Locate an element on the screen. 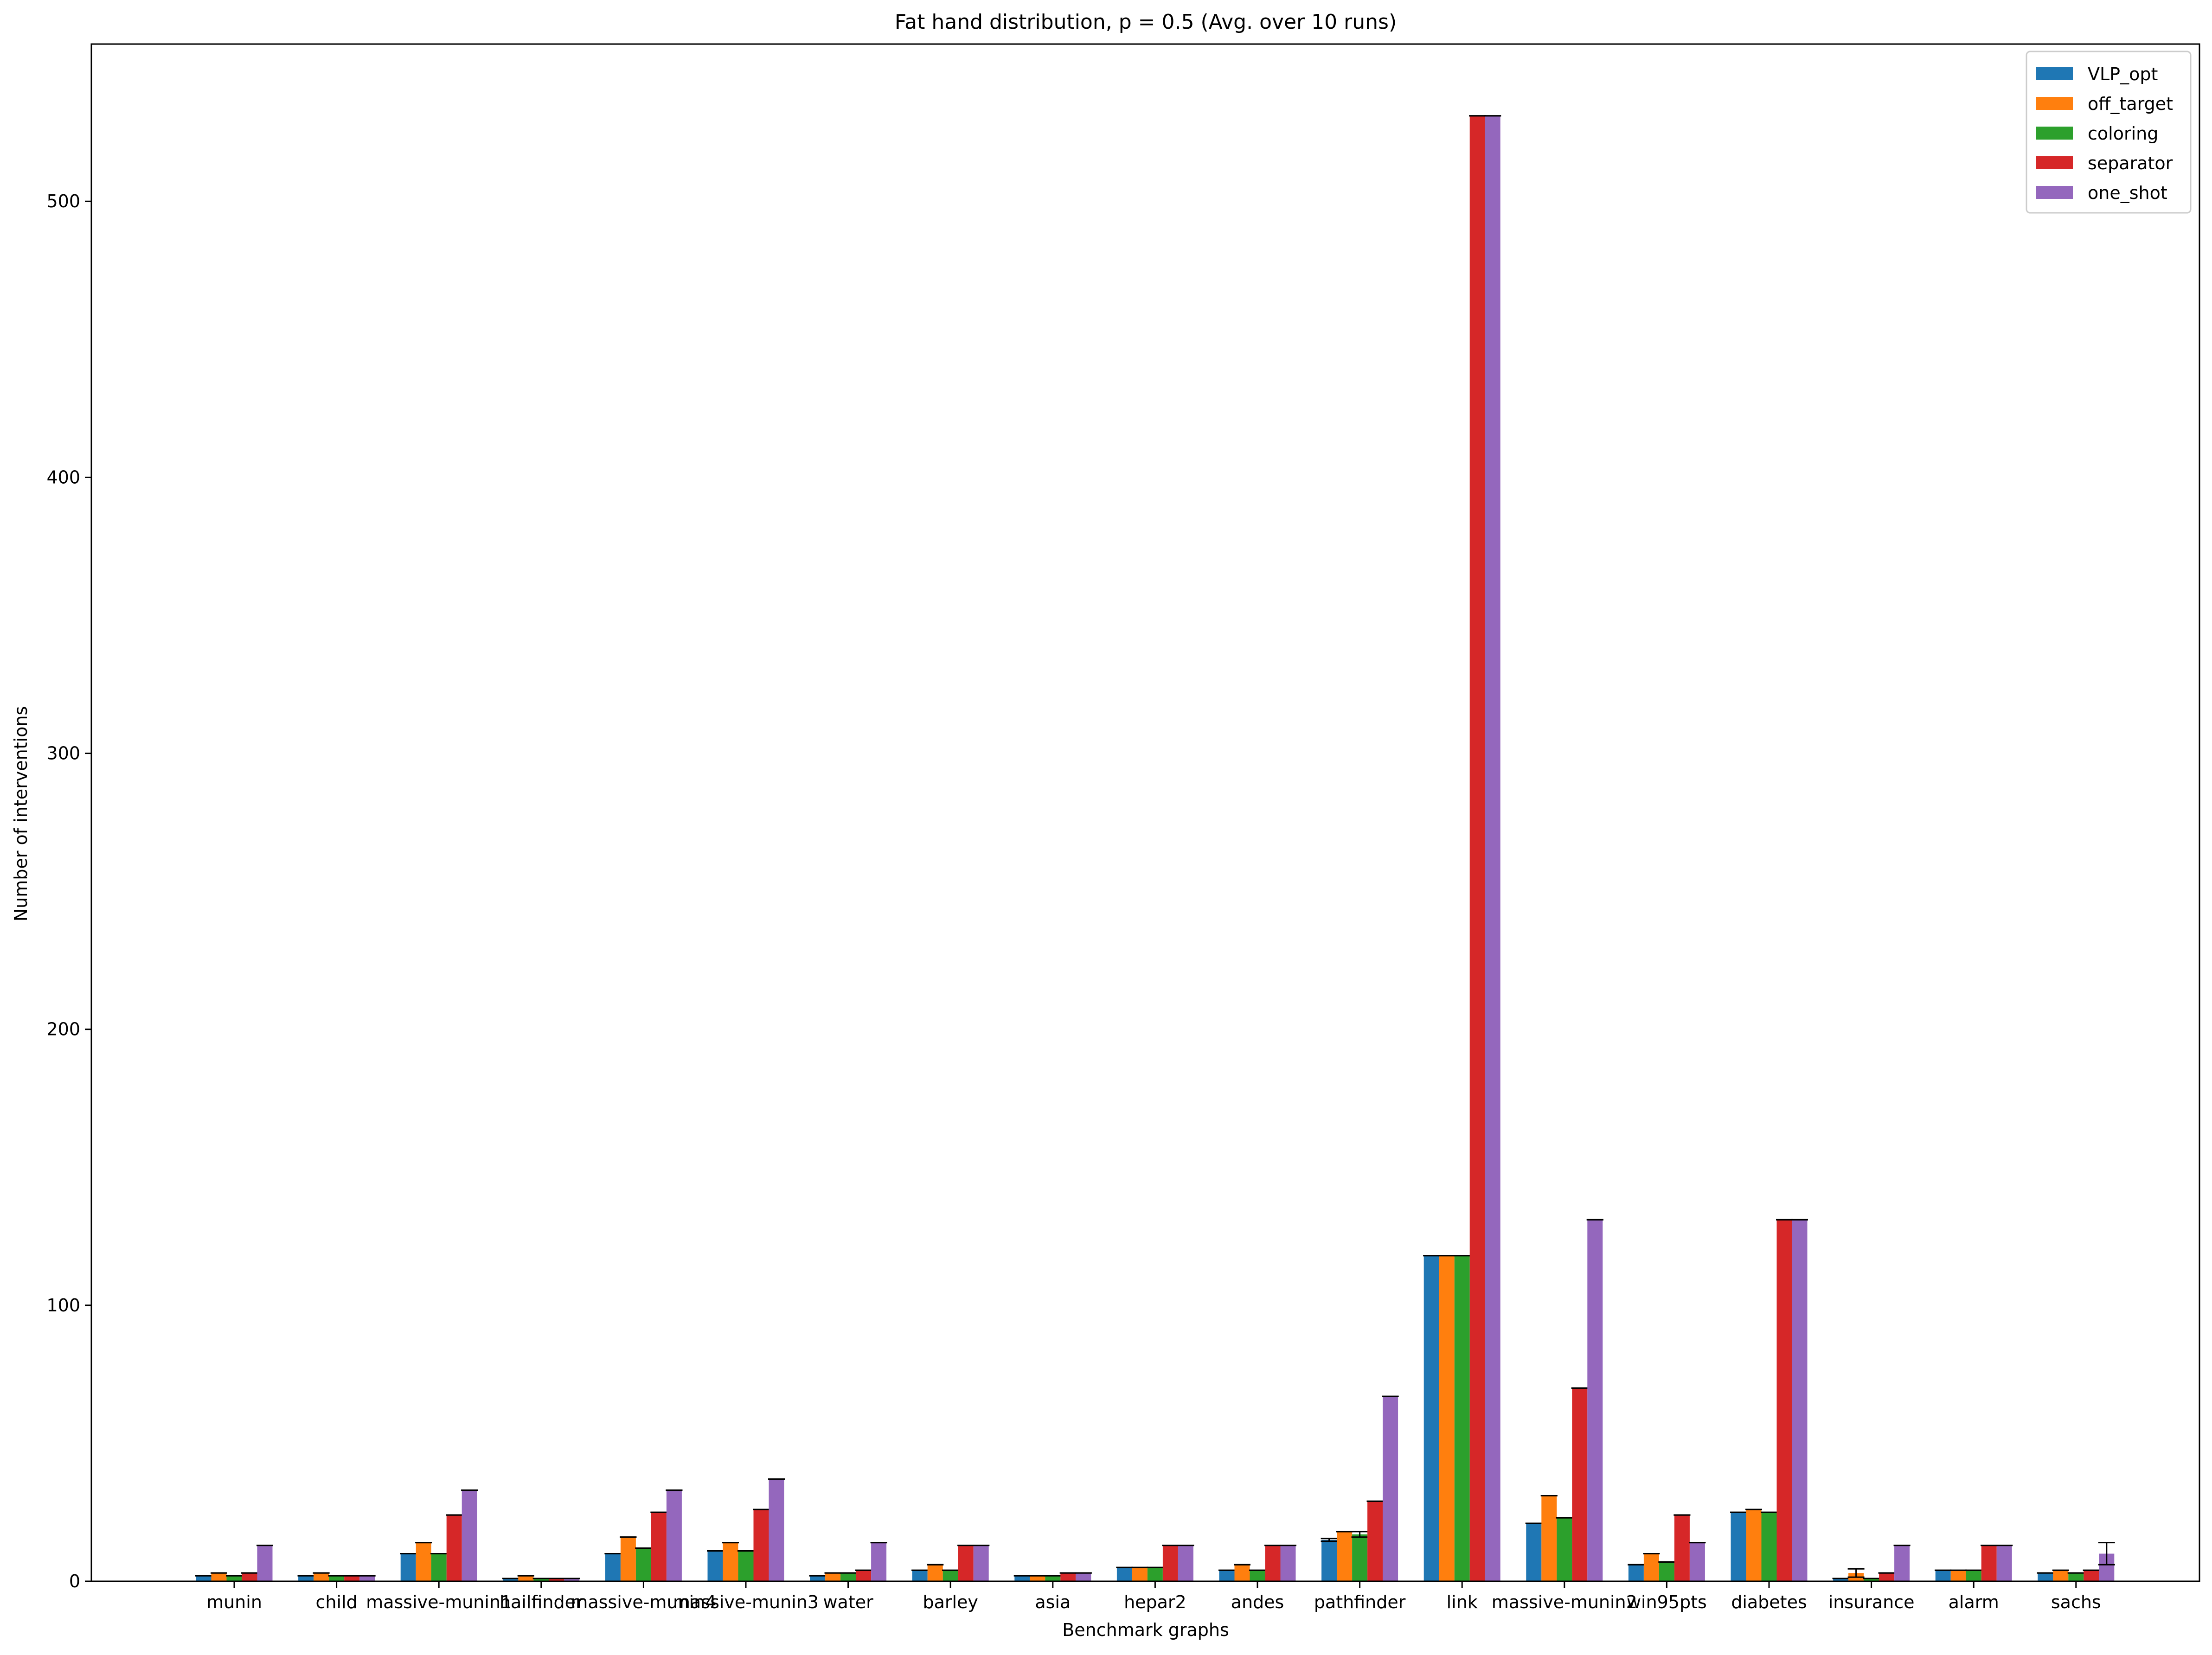 Image resolution: width=2212 pixels, height=1655 pixels. bar-one-shot-insurance is located at coordinates (1902, 1563).